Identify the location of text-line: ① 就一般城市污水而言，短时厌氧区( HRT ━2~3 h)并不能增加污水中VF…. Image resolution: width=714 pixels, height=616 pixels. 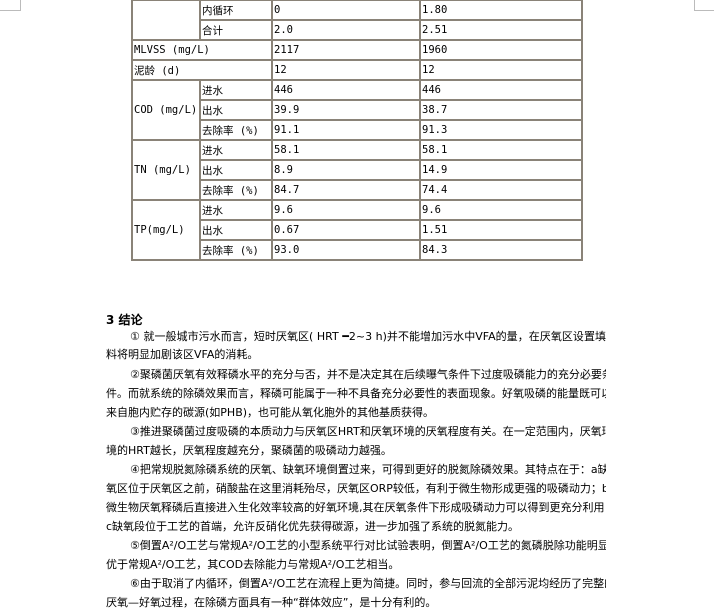
(368, 336).